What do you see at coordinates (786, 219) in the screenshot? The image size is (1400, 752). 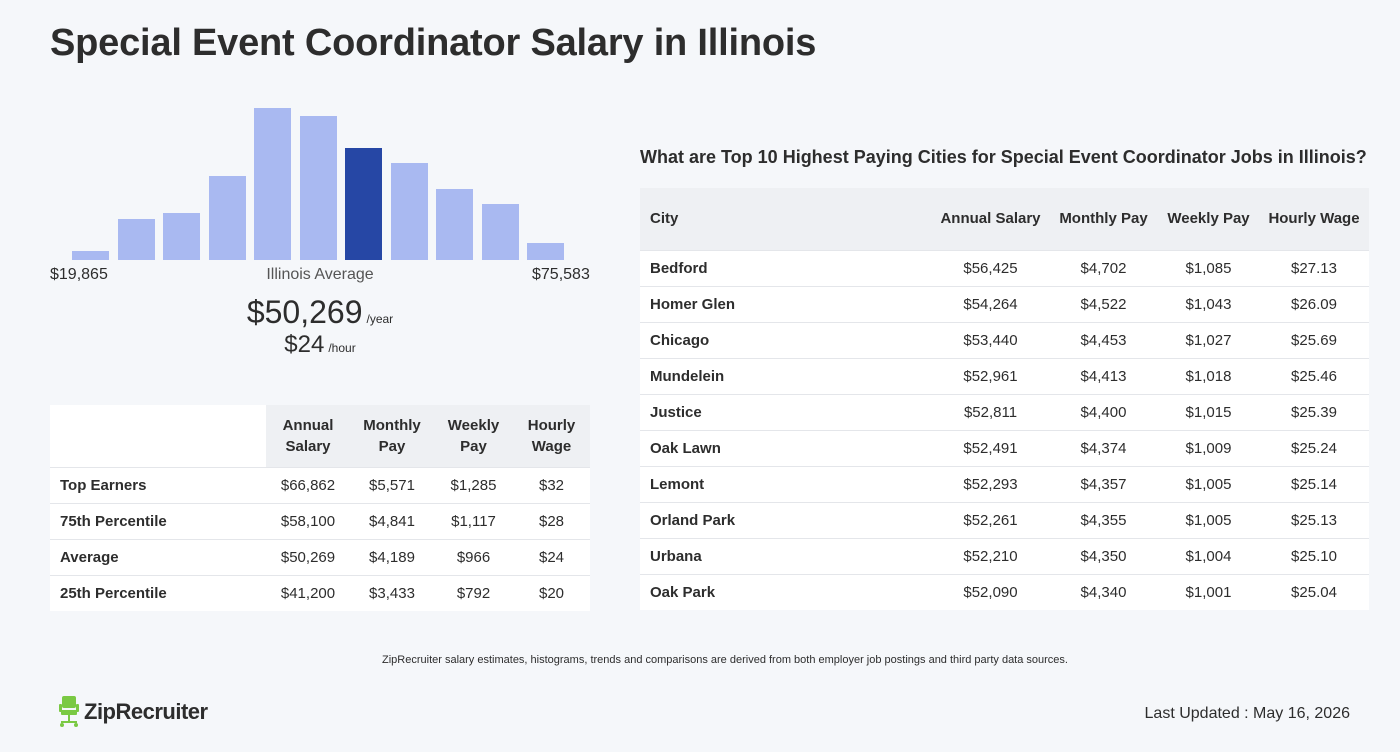 I see `cities-header-city: City` at bounding box center [786, 219].